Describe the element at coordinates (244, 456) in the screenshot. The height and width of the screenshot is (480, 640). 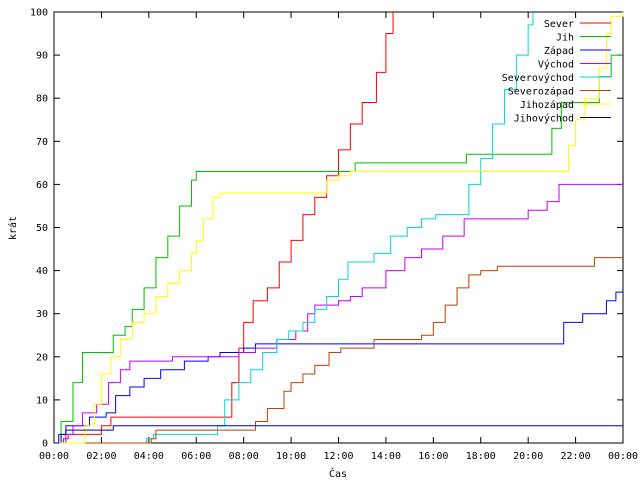
I see `x-tick-label: 08:00` at that location.